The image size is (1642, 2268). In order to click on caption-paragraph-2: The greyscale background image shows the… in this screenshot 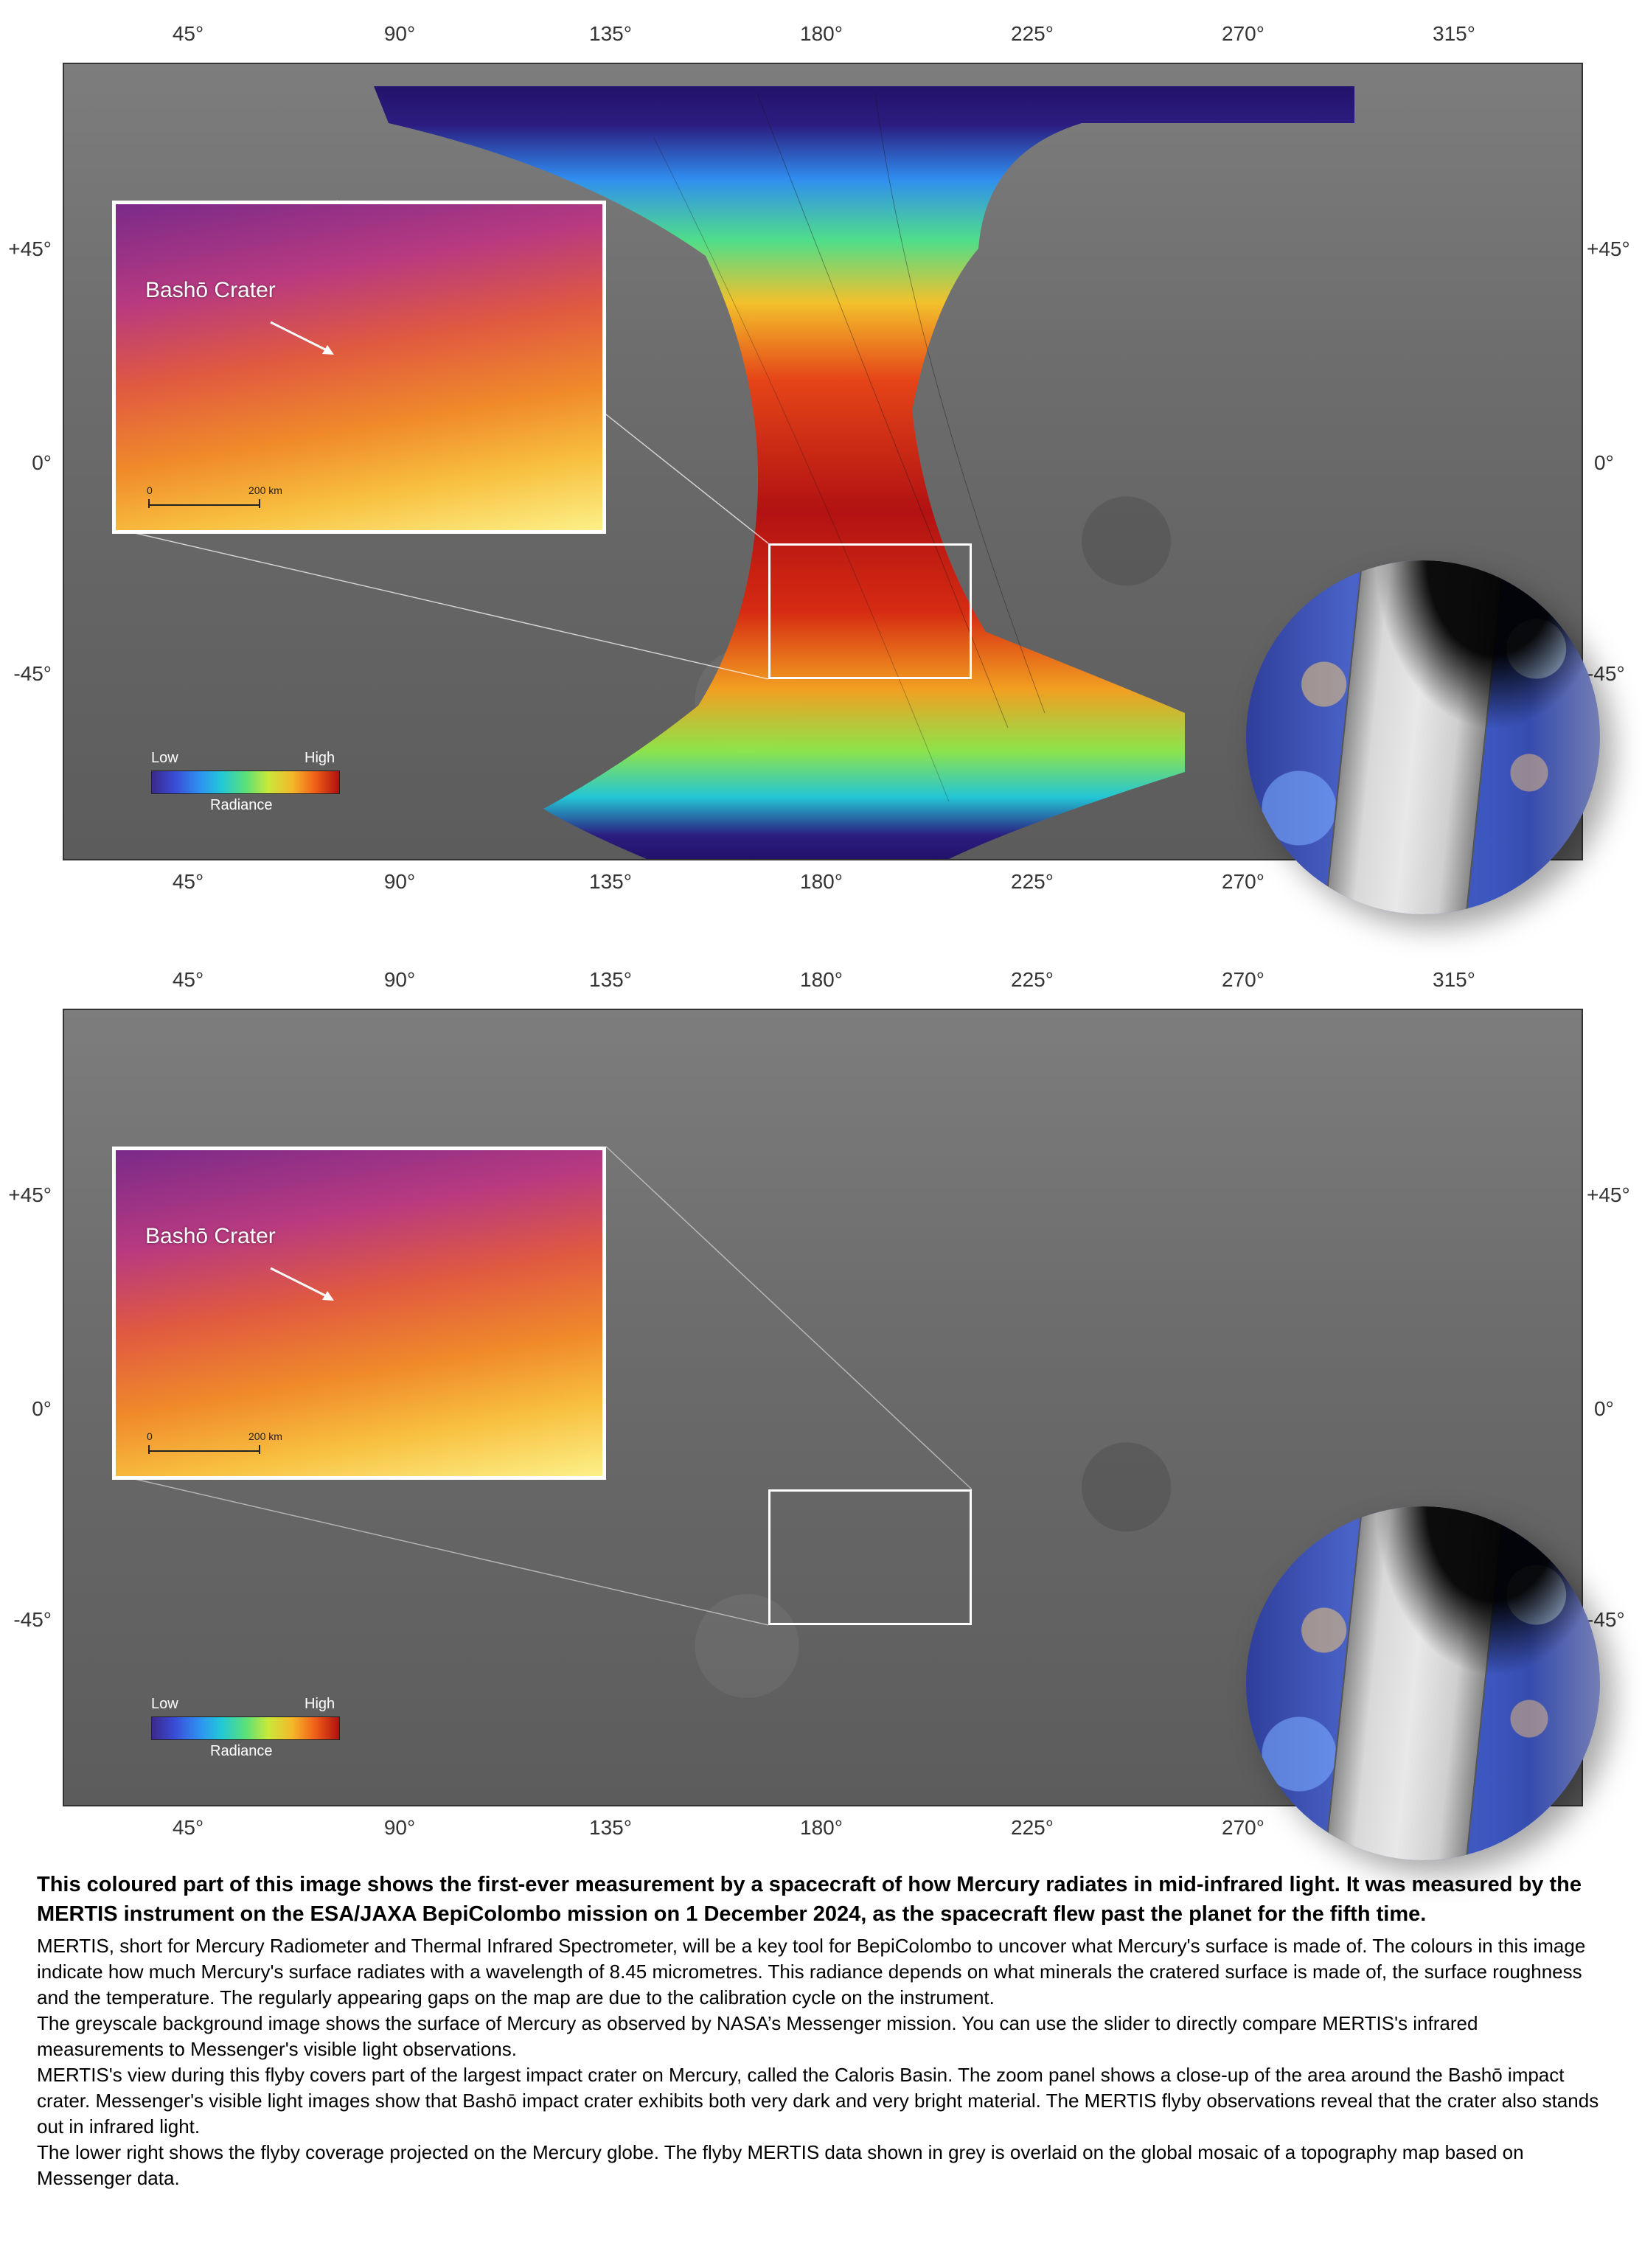, I will do `click(757, 2036)`.